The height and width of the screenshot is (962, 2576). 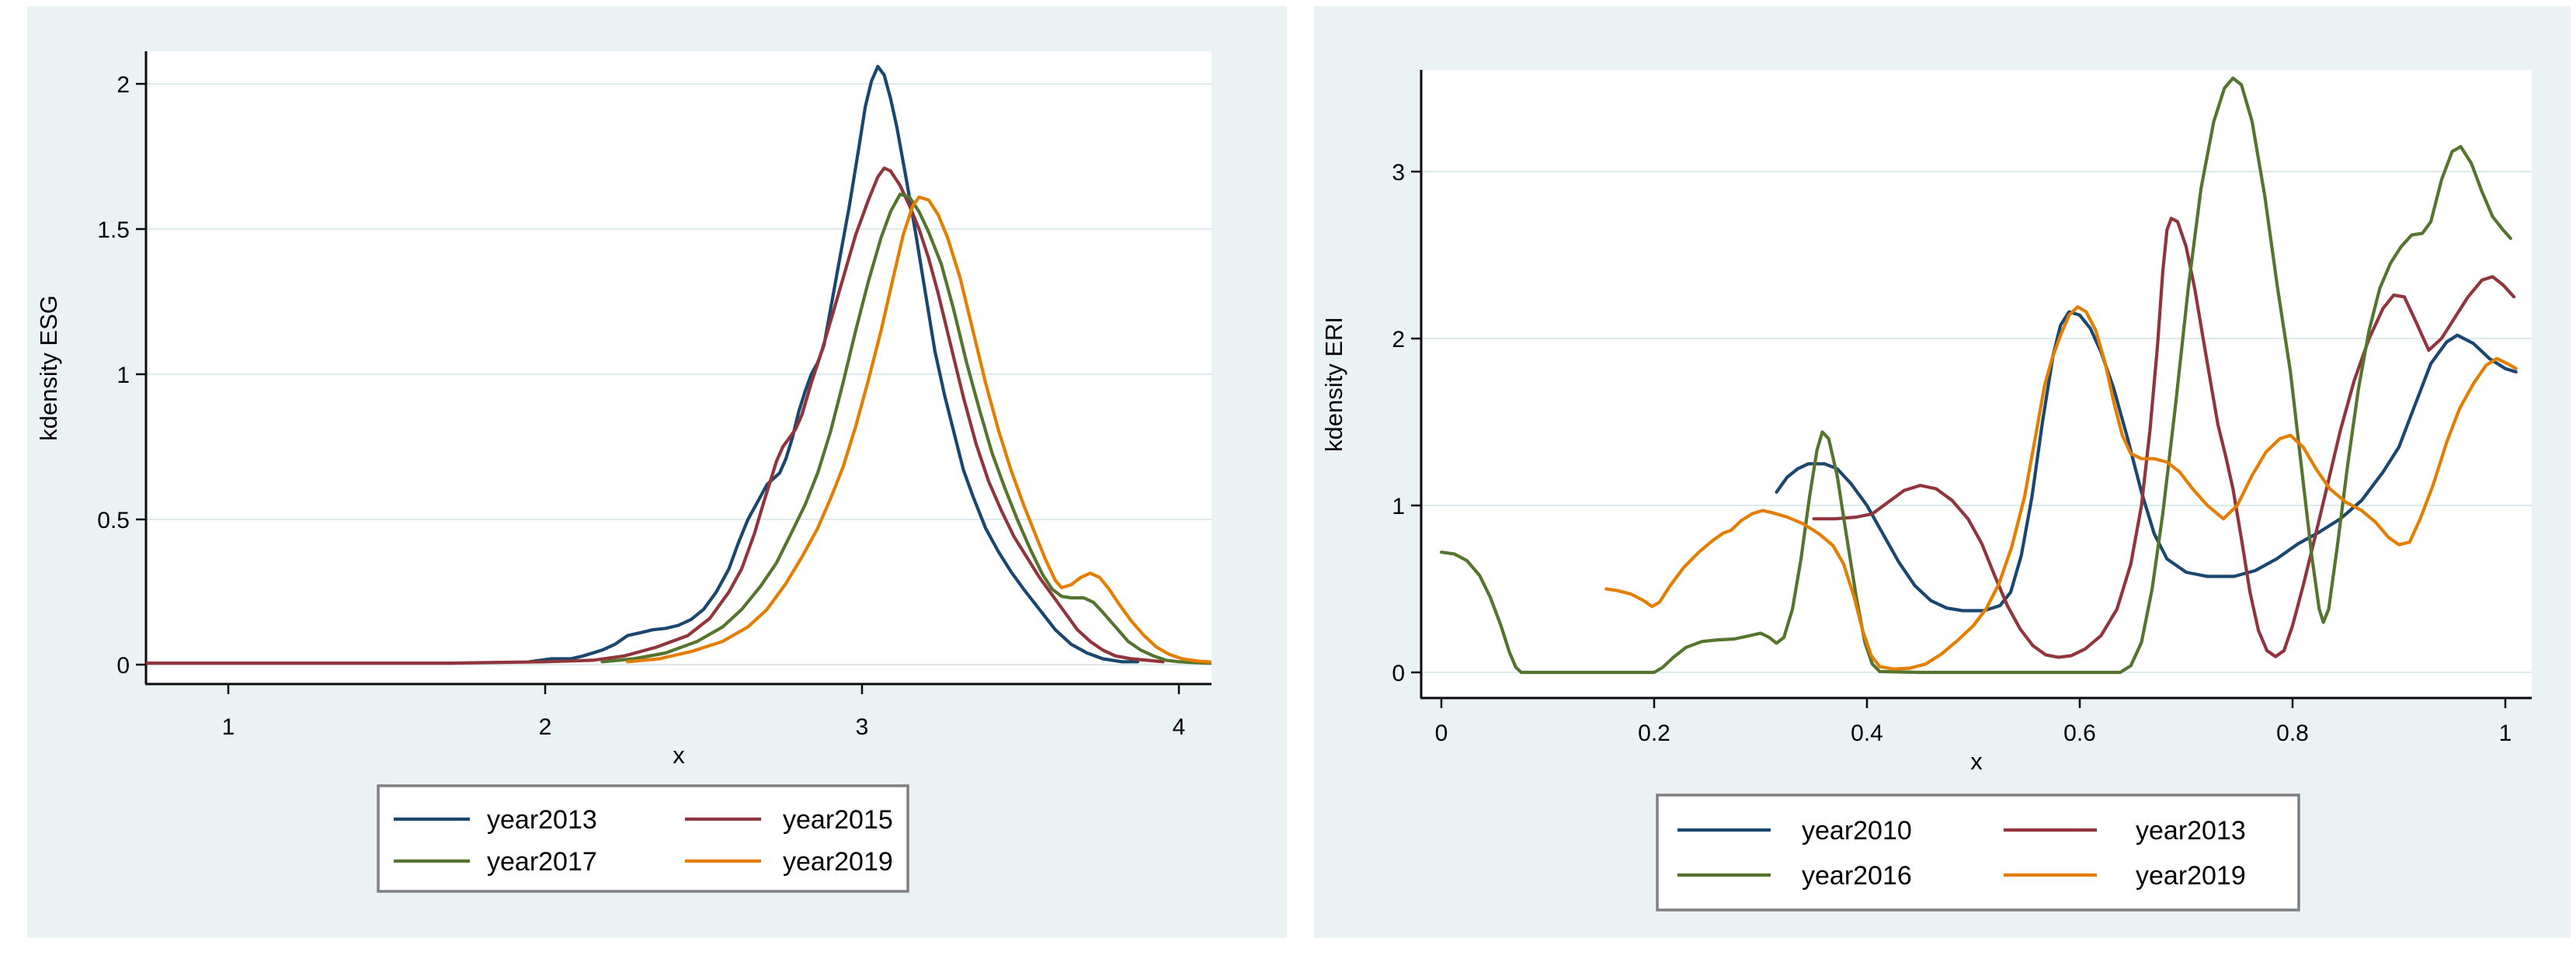 I want to click on eri-x-axis-title: x, so click(x=1976, y=762).